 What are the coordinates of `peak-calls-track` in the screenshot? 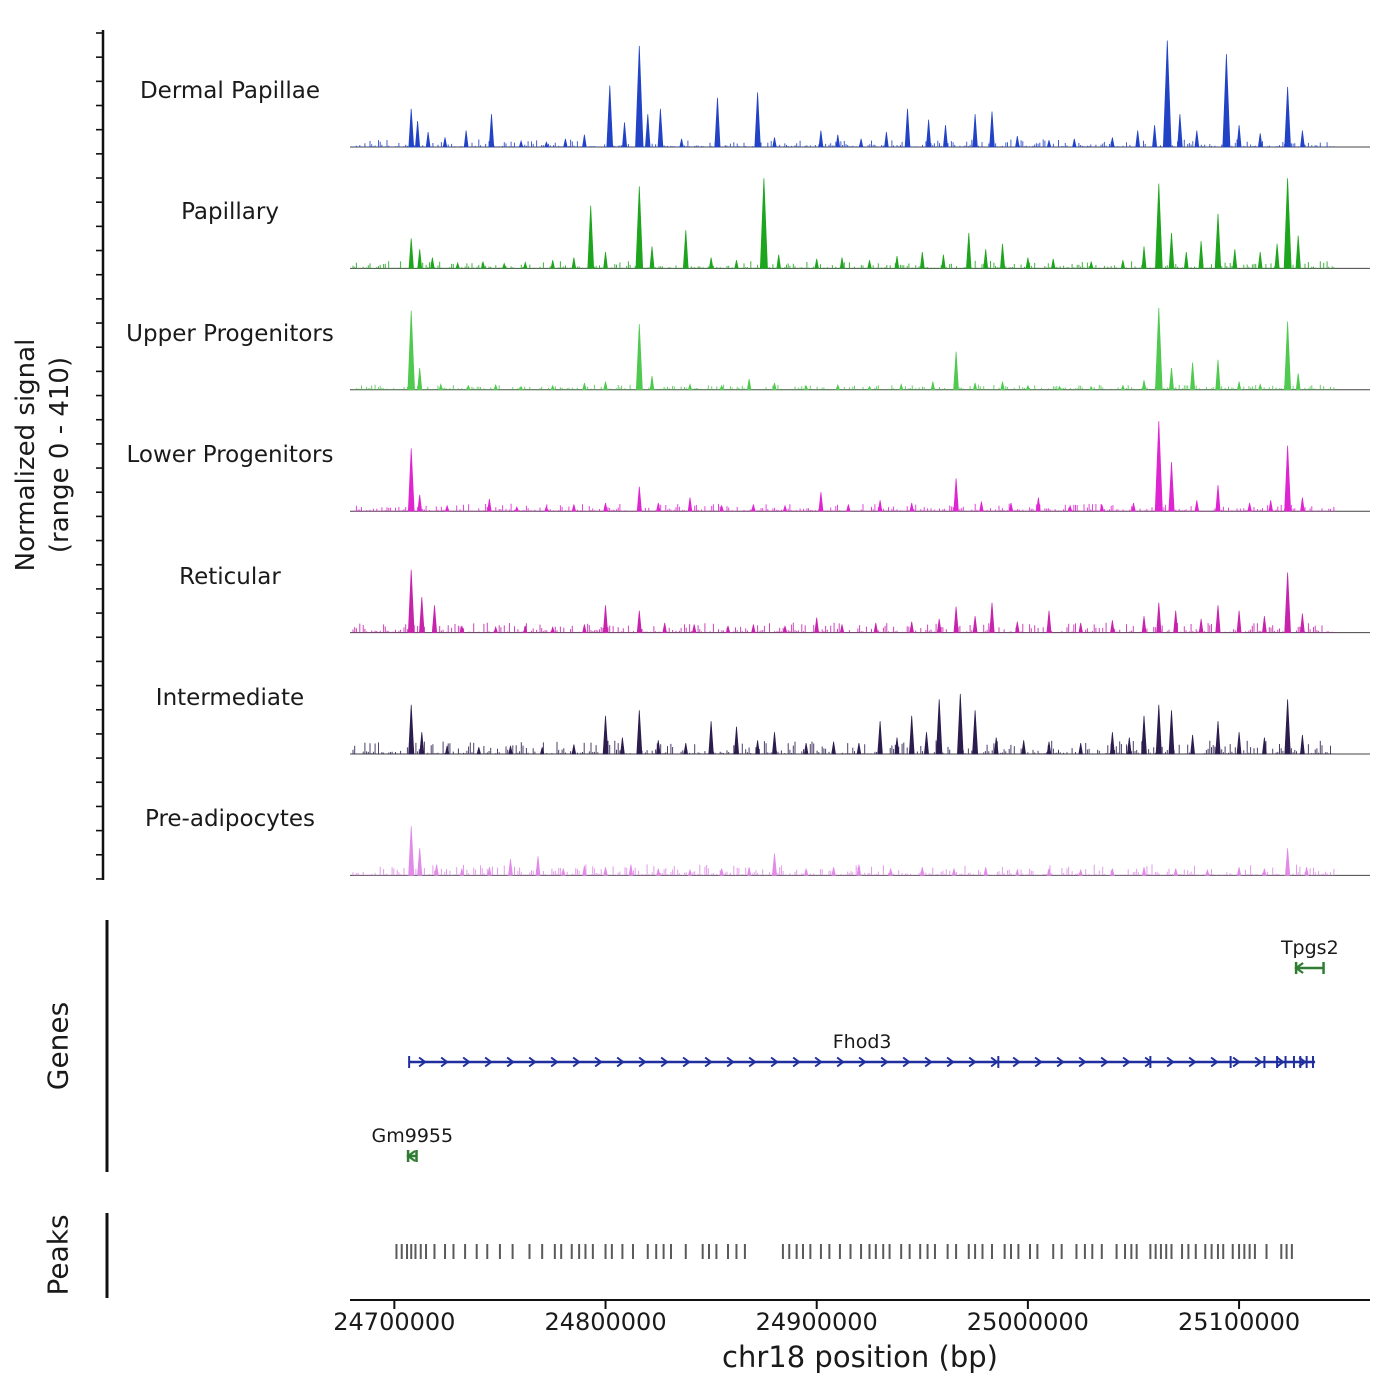 It's located at (844, 1251).